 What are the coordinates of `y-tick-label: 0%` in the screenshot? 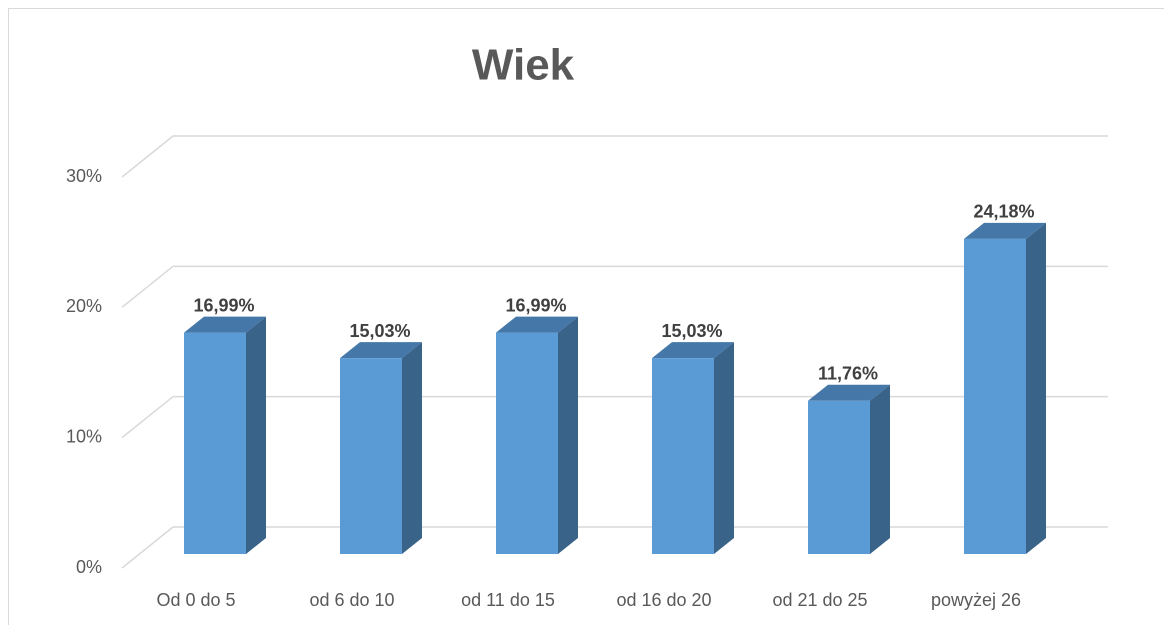 It's located at (89, 567).